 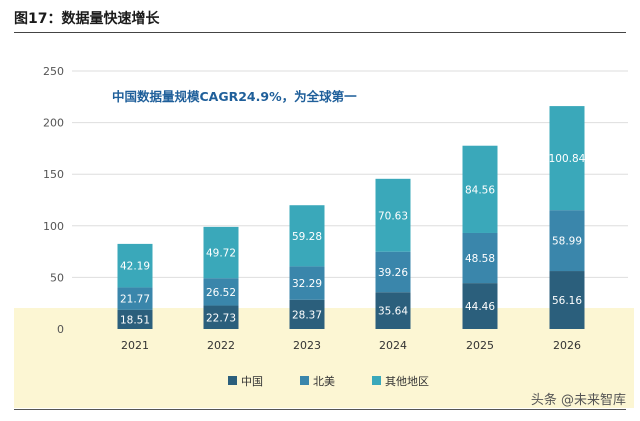 What do you see at coordinates (53, 71) in the screenshot?
I see `y-tick-label: 250` at bounding box center [53, 71].